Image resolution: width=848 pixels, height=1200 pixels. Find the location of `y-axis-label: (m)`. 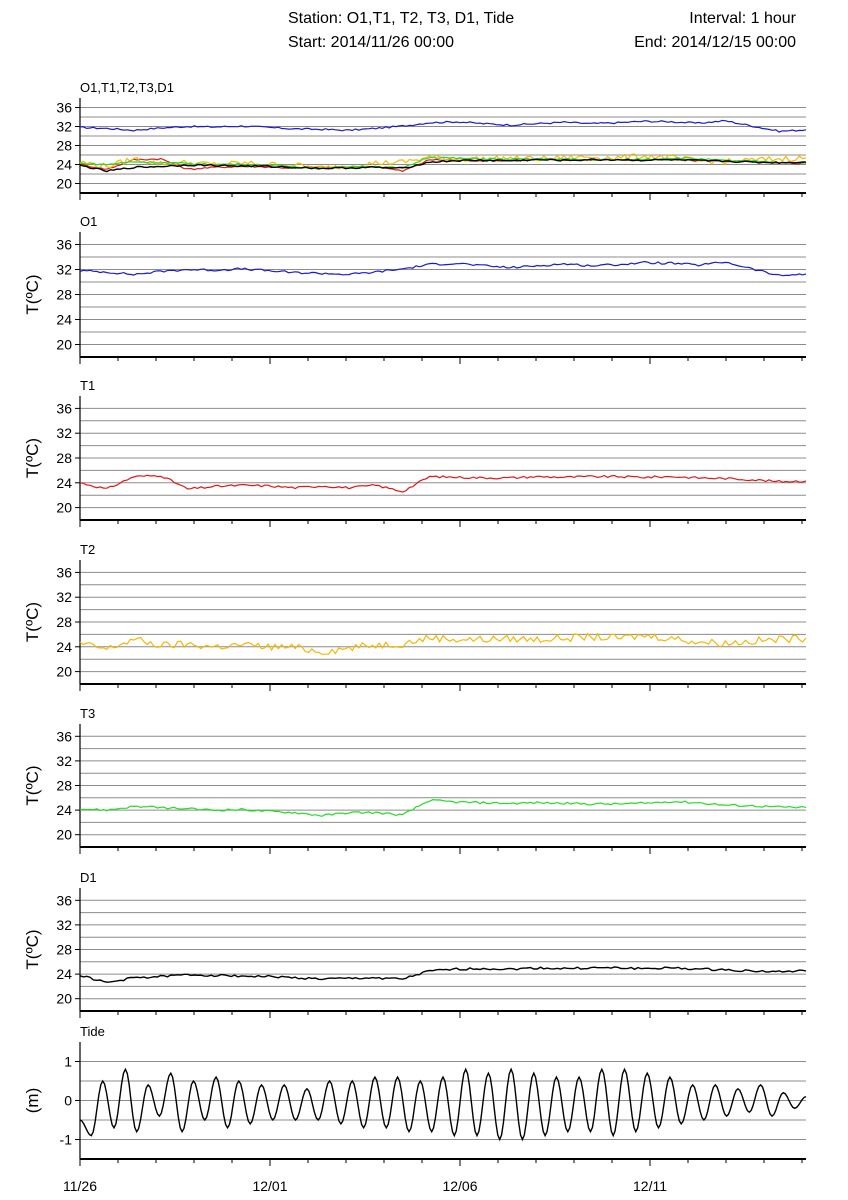

y-axis-label: (m) is located at coordinates (32, 1100).